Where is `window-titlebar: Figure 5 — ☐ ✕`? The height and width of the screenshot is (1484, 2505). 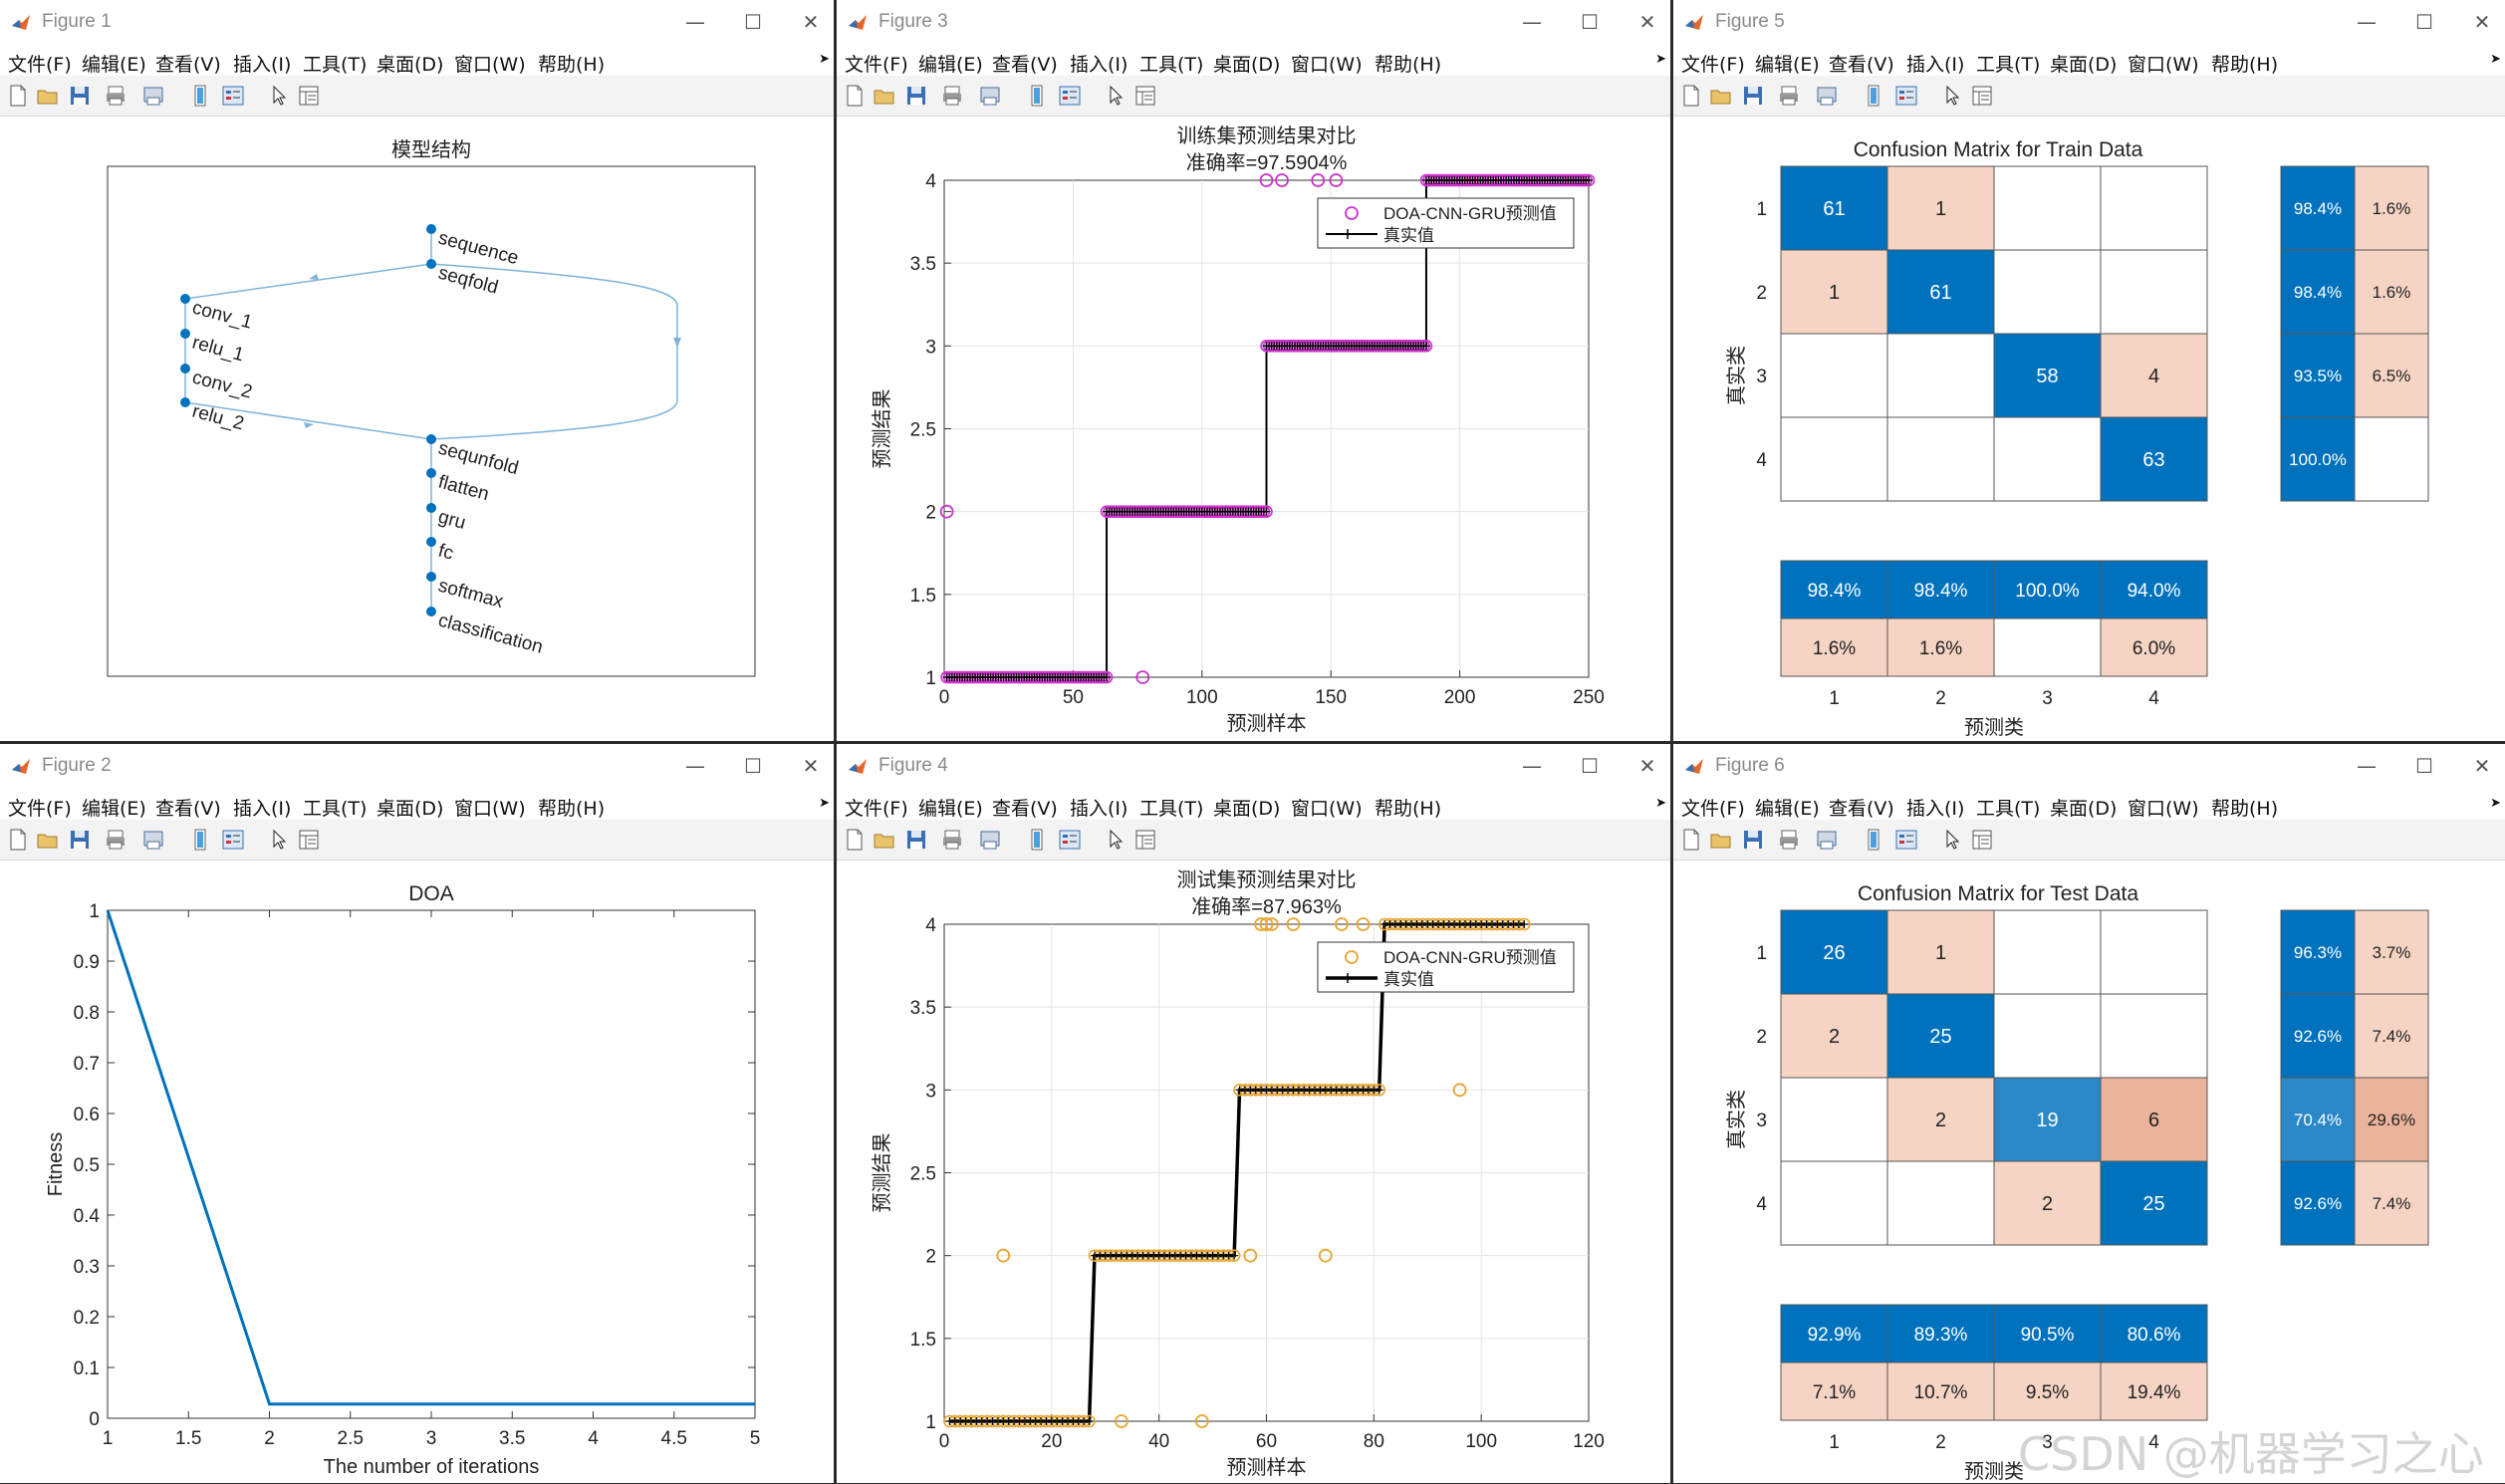 window-titlebar: Figure 5 — ☐ ✕ is located at coordinates (2089, 23).